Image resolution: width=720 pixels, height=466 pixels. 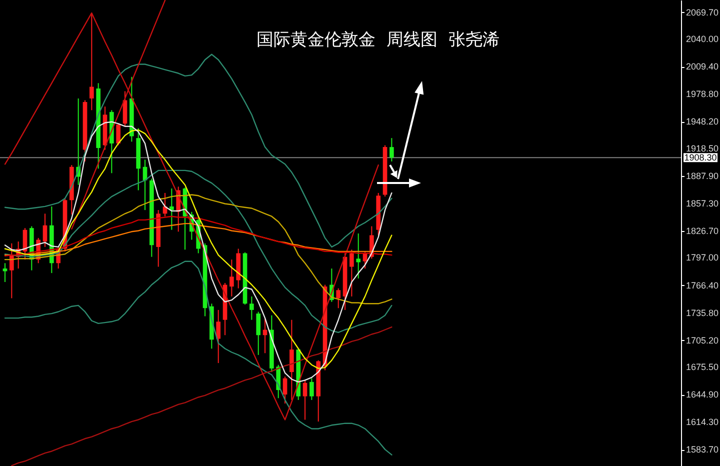 I want to click on y-tick-label: 1766.40, so click(x=702, y=285).